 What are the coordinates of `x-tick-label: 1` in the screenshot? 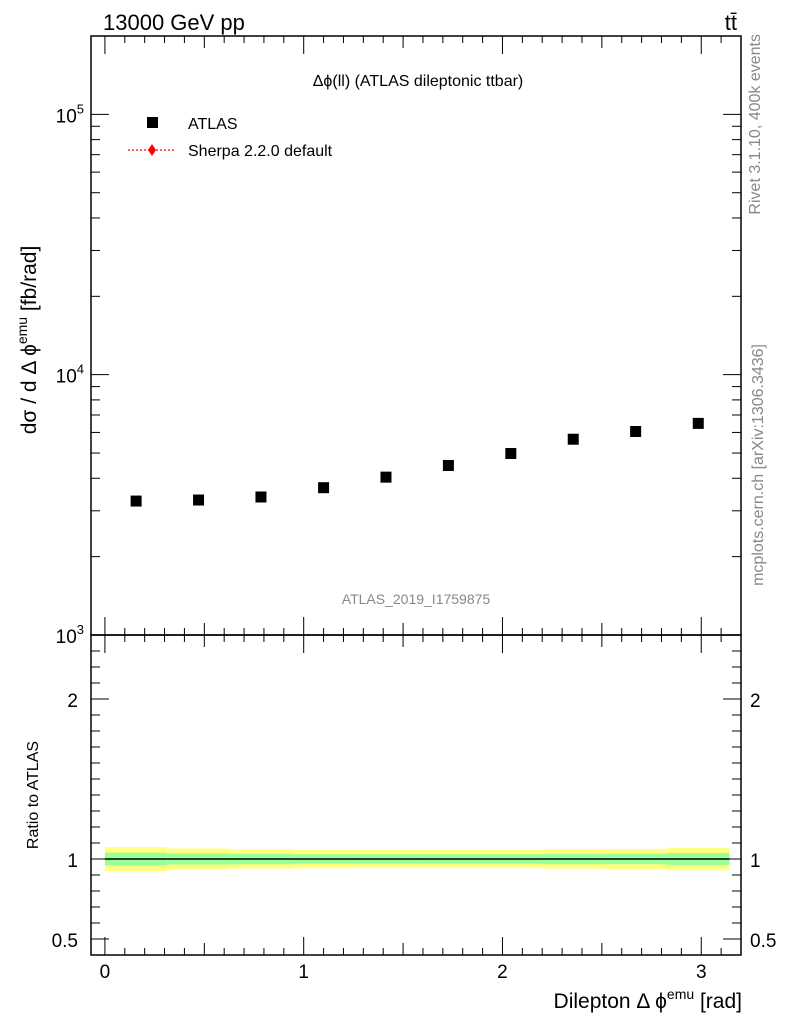 It's located at (303, 972).